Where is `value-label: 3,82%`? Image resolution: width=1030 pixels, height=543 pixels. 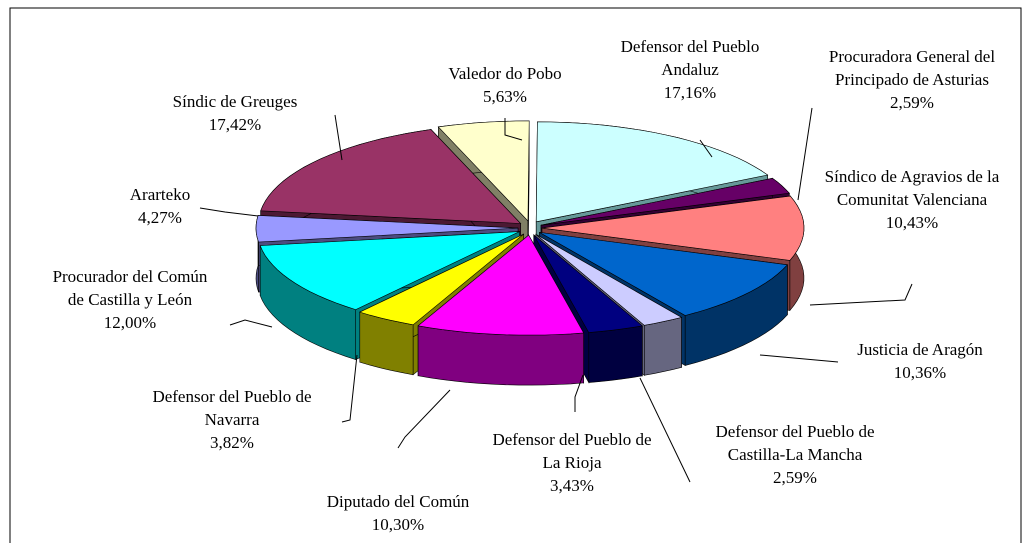
value-label: 3,82% is located at coordinates (232, 442).